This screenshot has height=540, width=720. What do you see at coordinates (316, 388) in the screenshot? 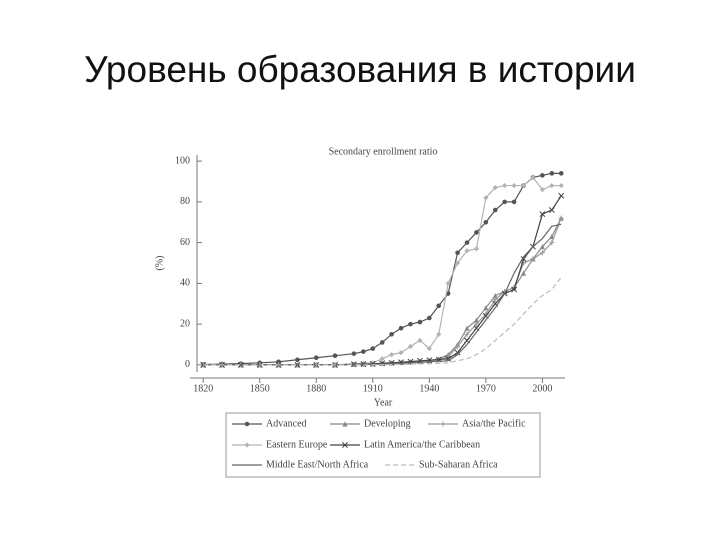
I see `x-tick-label: 1880` at bounding box center [316, 388].